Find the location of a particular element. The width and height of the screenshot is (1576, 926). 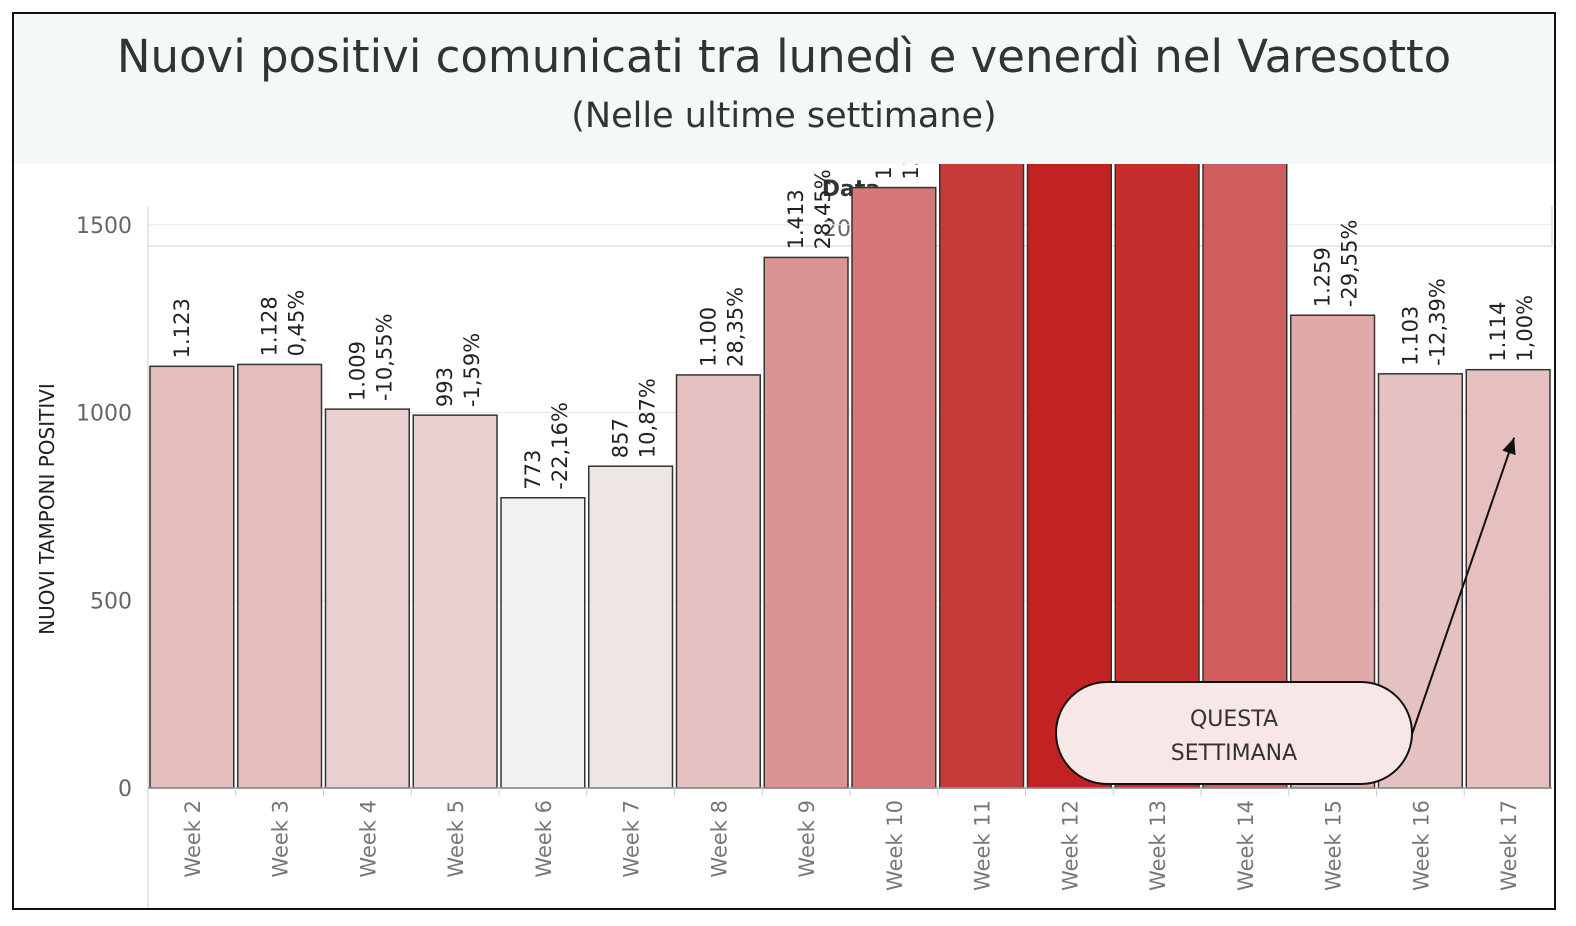

chart-subtitle: (Nelle ultime settimane) is located at coordinates (784, 116).